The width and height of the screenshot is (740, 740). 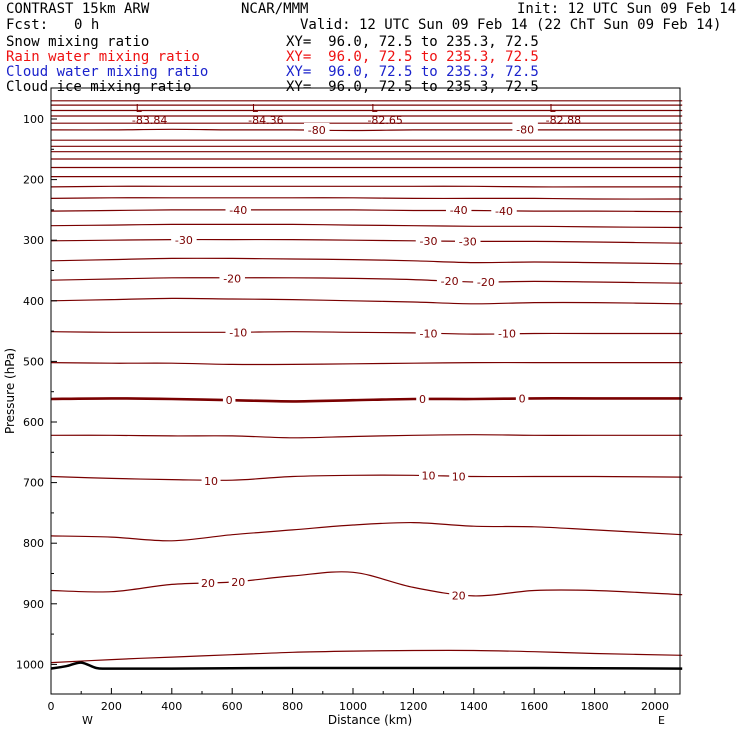 I want to click on legend-cloud-water-xy: XY= 96.0, 72.5 to 235.3, 72.5, so click(x=412, y=72).